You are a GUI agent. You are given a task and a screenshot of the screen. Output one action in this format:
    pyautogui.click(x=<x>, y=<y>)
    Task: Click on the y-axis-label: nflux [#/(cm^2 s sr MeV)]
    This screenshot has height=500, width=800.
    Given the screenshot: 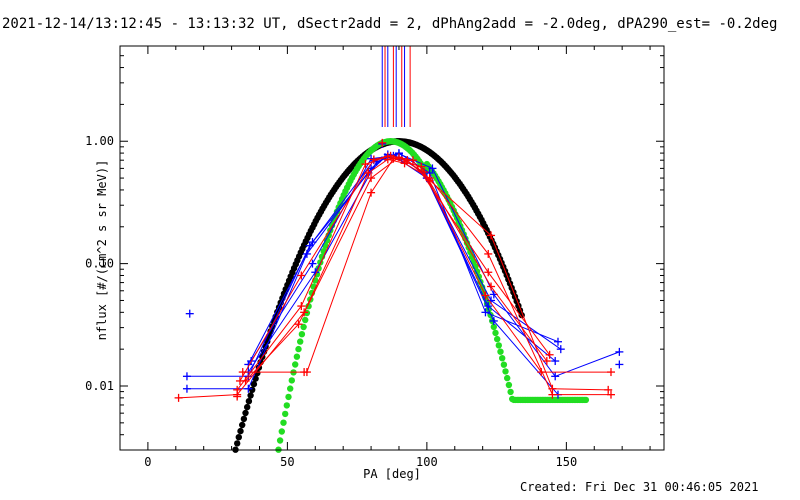 What is the action you would take?
    pyautogui.click(x=102, y=250)
    